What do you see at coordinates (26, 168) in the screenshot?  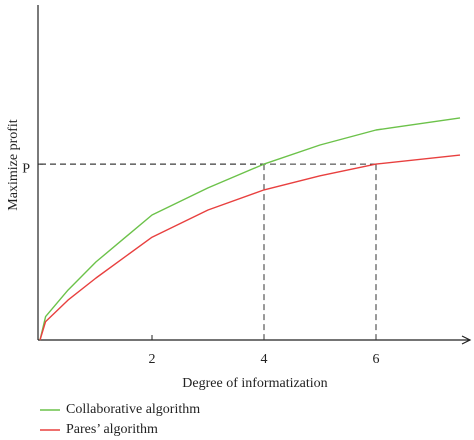 I see `y-tick-label: P` at bounding box center [26, 168].